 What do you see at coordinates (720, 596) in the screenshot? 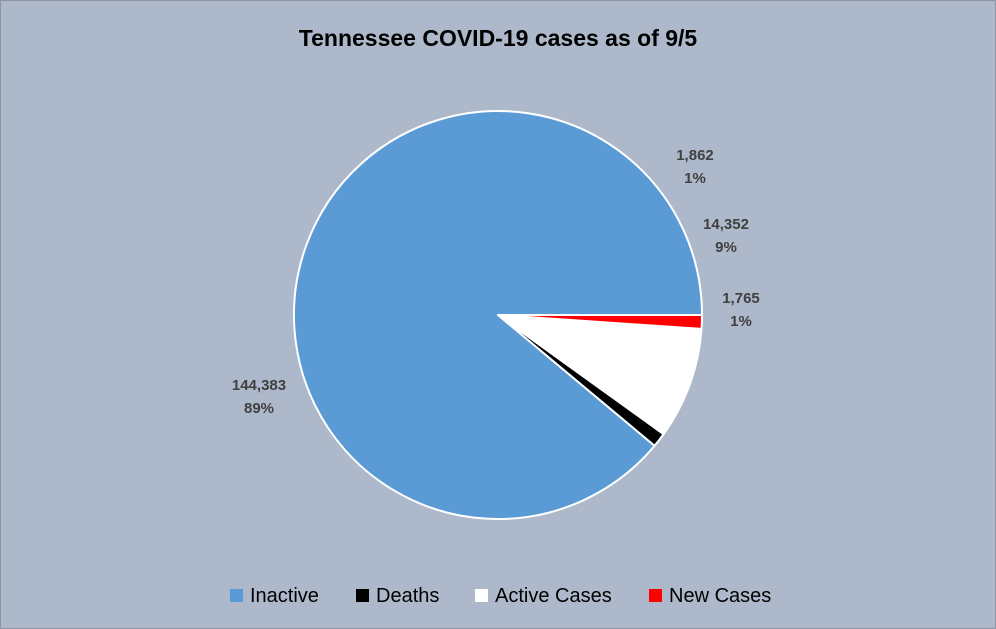
I see `legend-label-new-cases: New Cases` at bounding box center [720, 596].